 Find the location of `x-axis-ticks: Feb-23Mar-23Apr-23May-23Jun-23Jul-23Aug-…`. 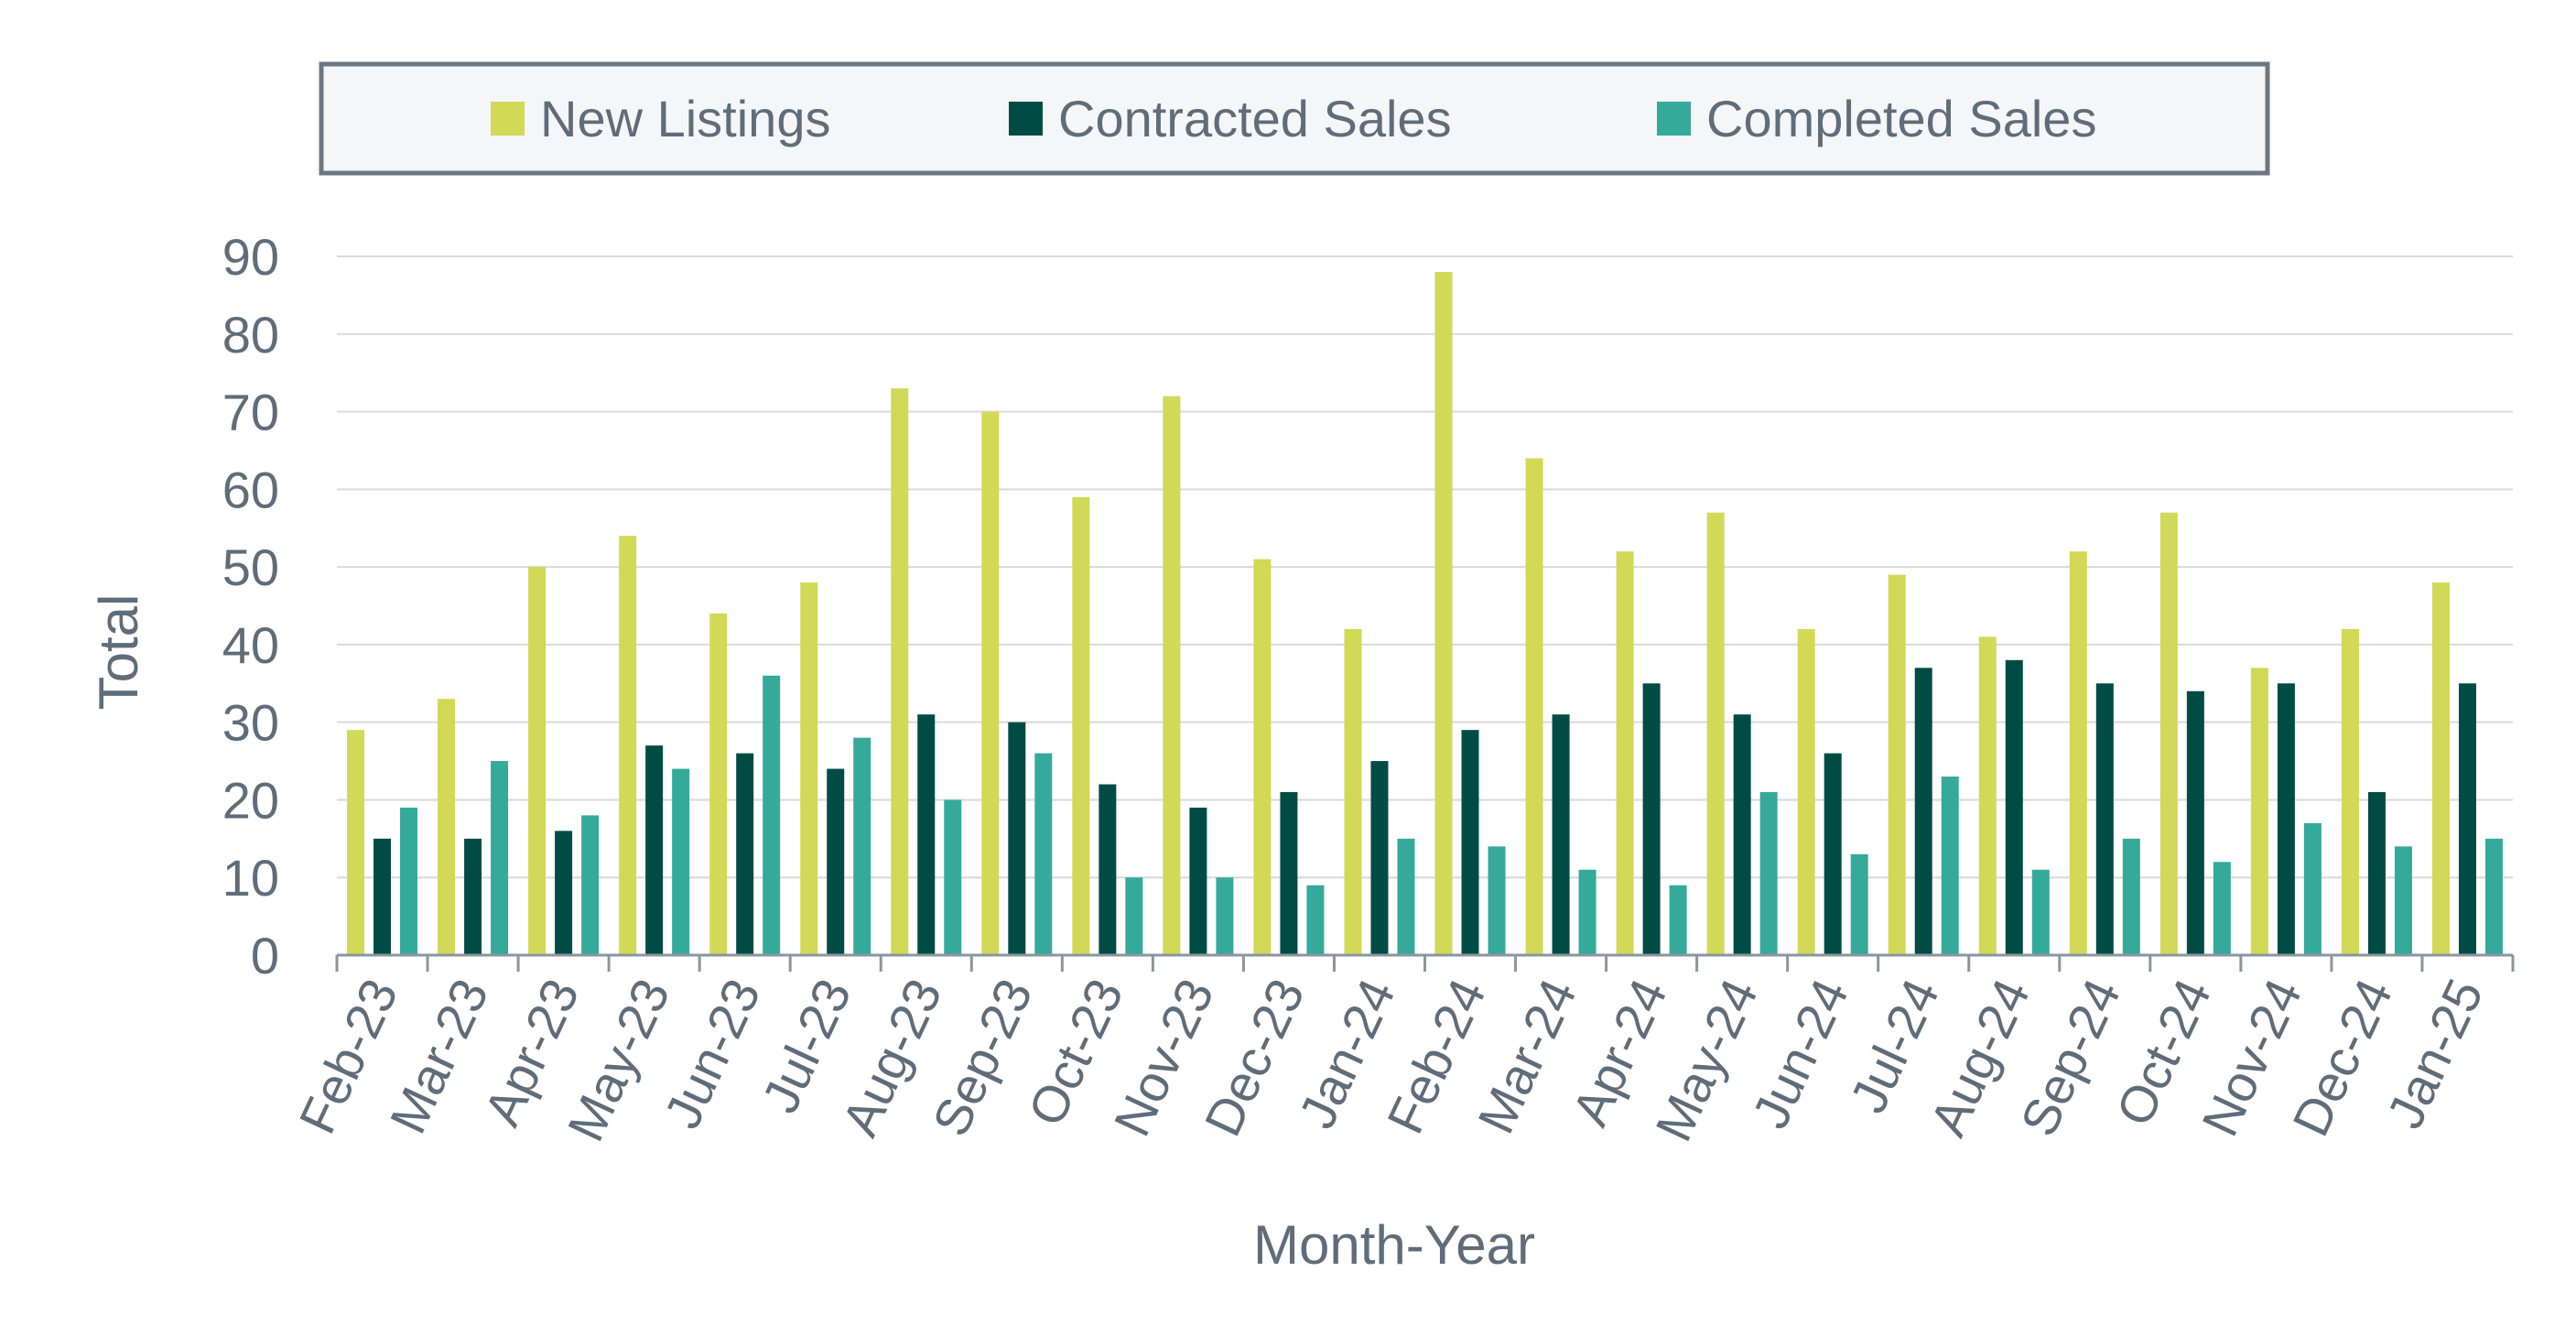

x-axis-ticks: Feb-23Mar-23Apr-23May-23Jun-23Jul-23Aug-… is located at coordinates (1391, 1059).